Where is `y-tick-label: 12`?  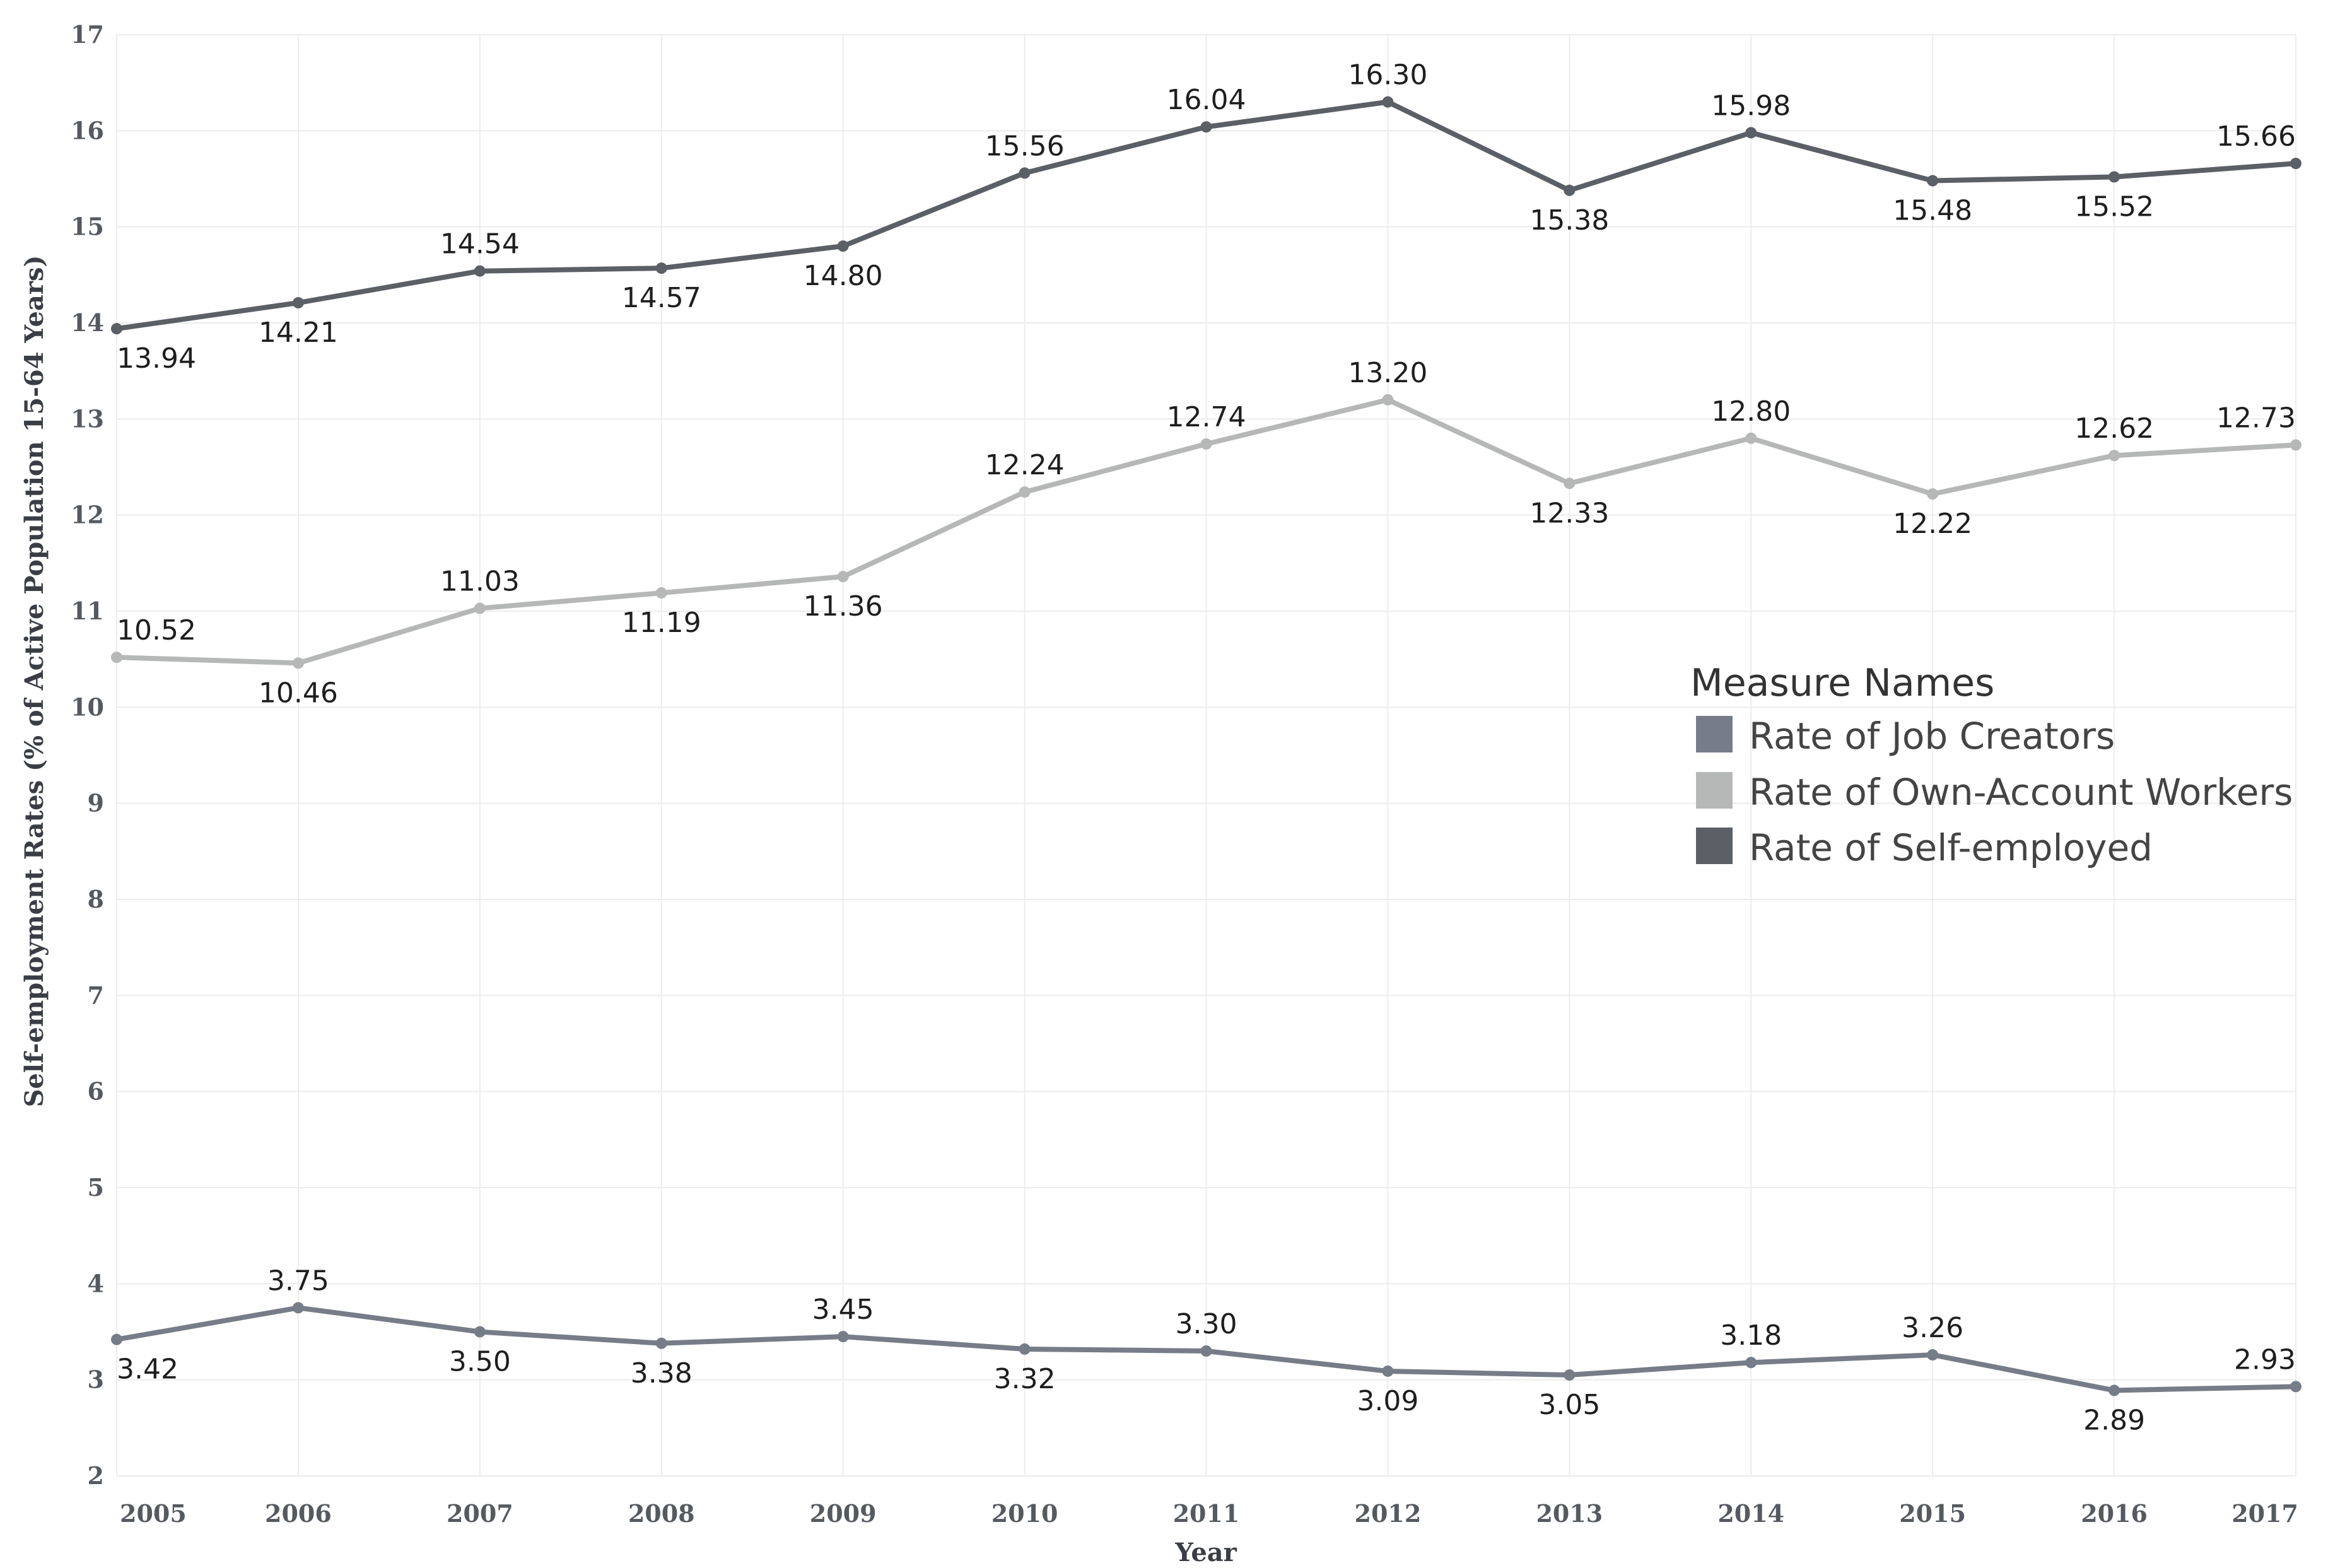 y-tick-label: 12 is located at coordinates (88, 515).